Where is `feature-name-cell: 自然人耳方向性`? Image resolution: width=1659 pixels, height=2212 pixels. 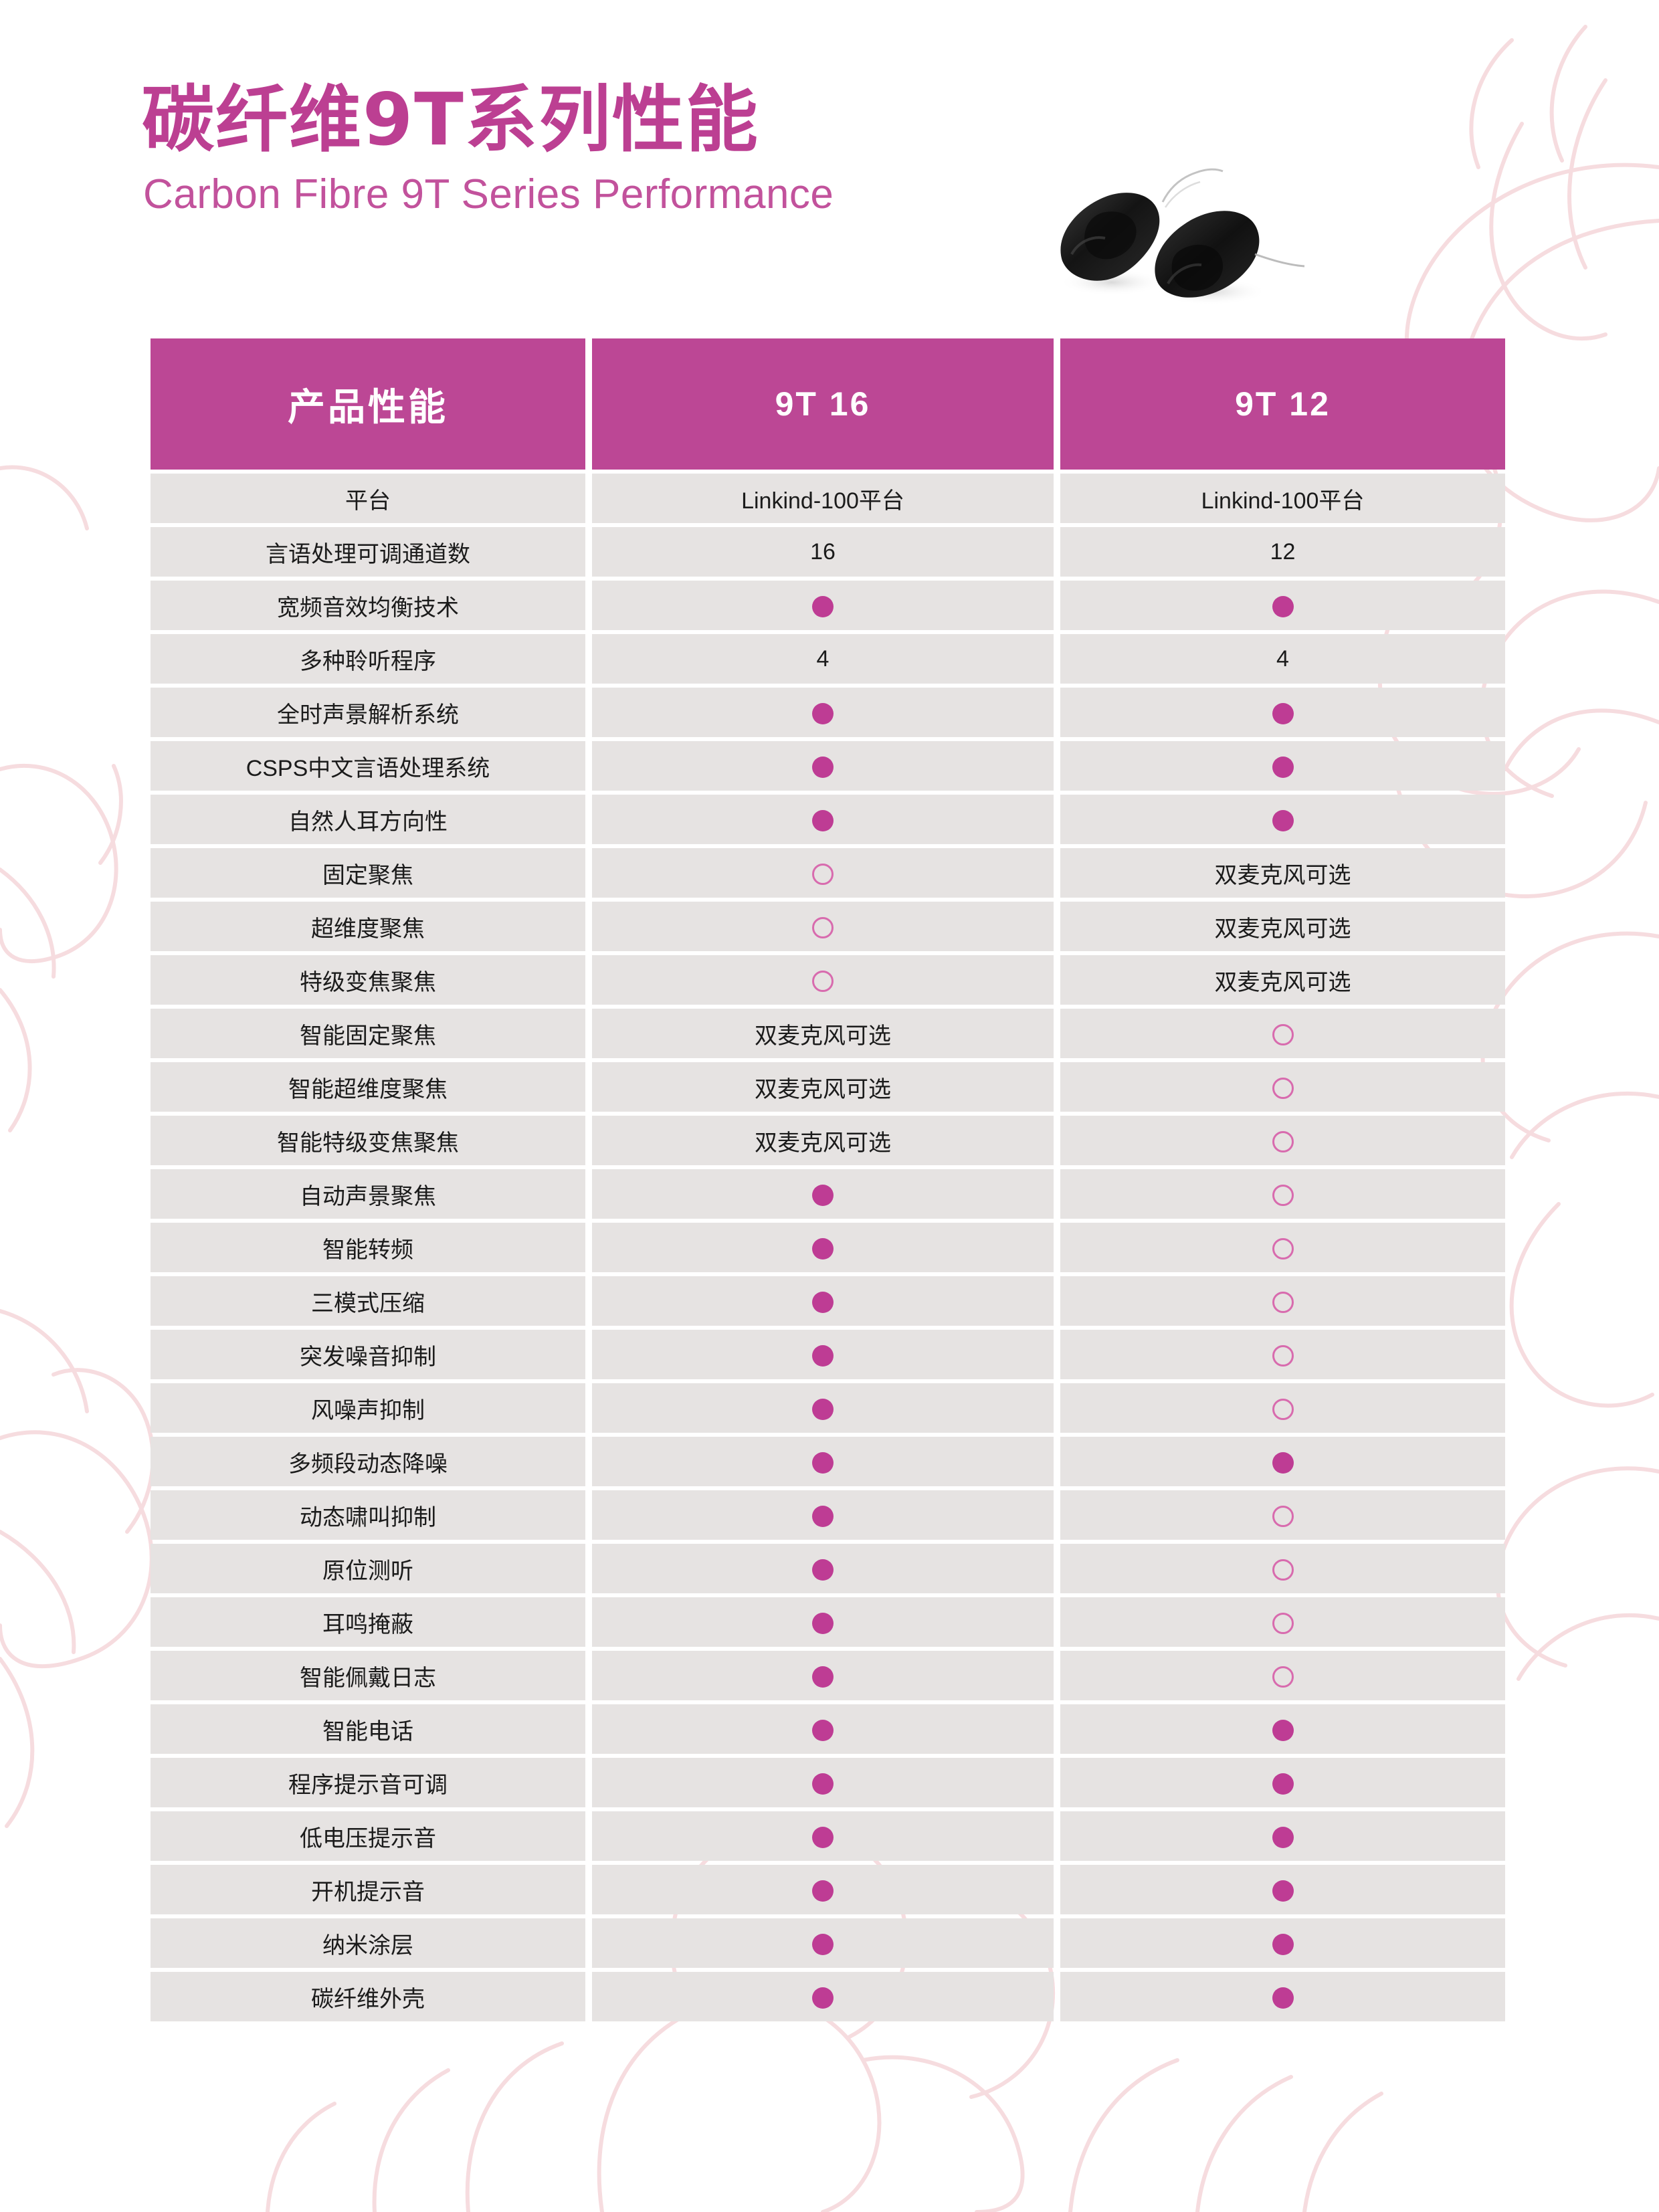 feature-name-cell: 自然人耳方向性 is located at coordinates (368, 819).